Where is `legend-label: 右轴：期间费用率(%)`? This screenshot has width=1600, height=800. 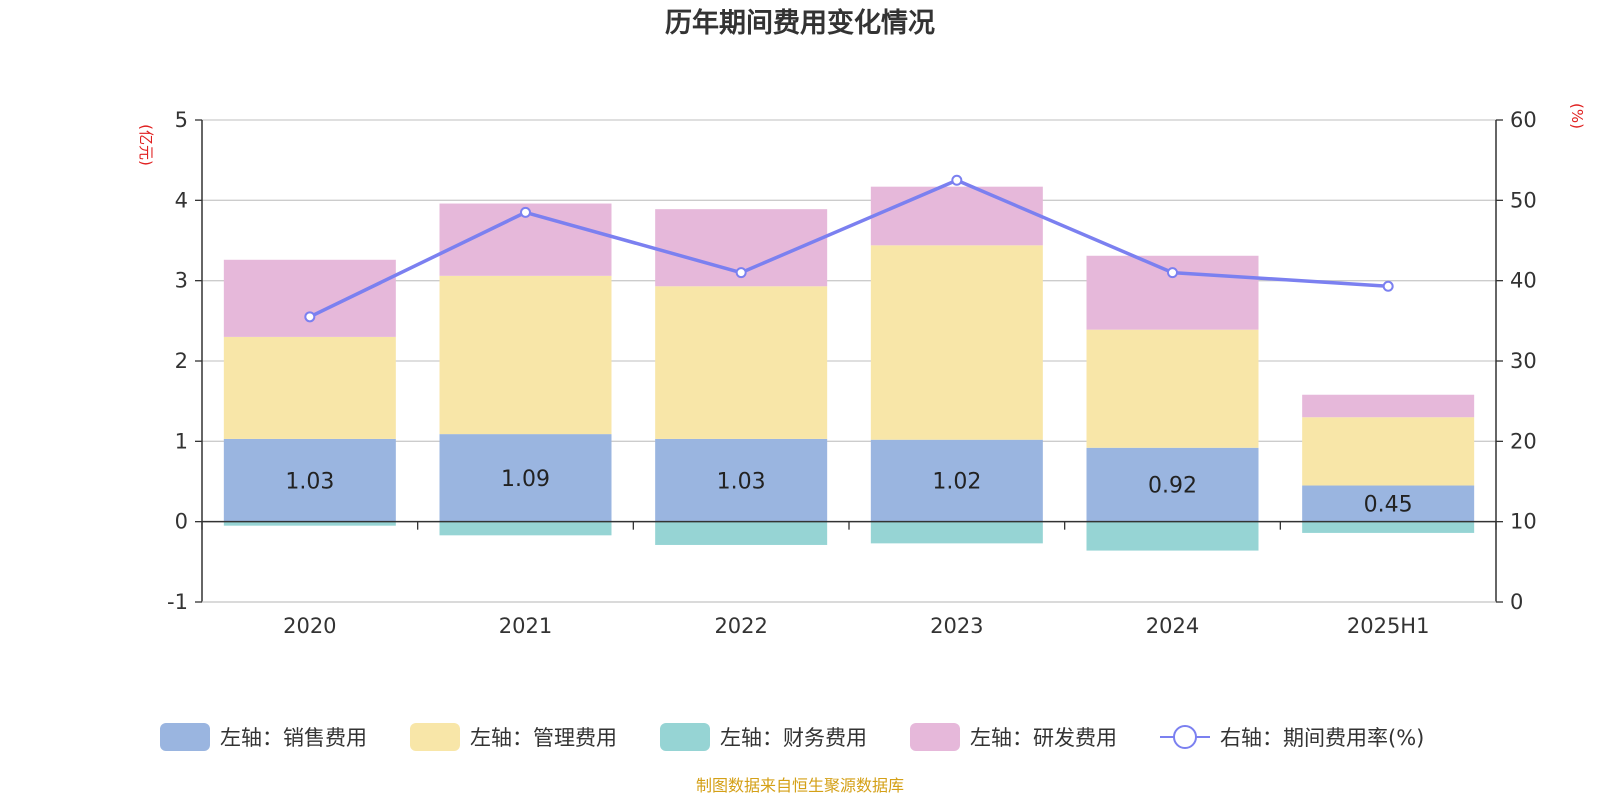 legend-label: 右轴：期间费用率(%) is located at coordinates (1322, 738).